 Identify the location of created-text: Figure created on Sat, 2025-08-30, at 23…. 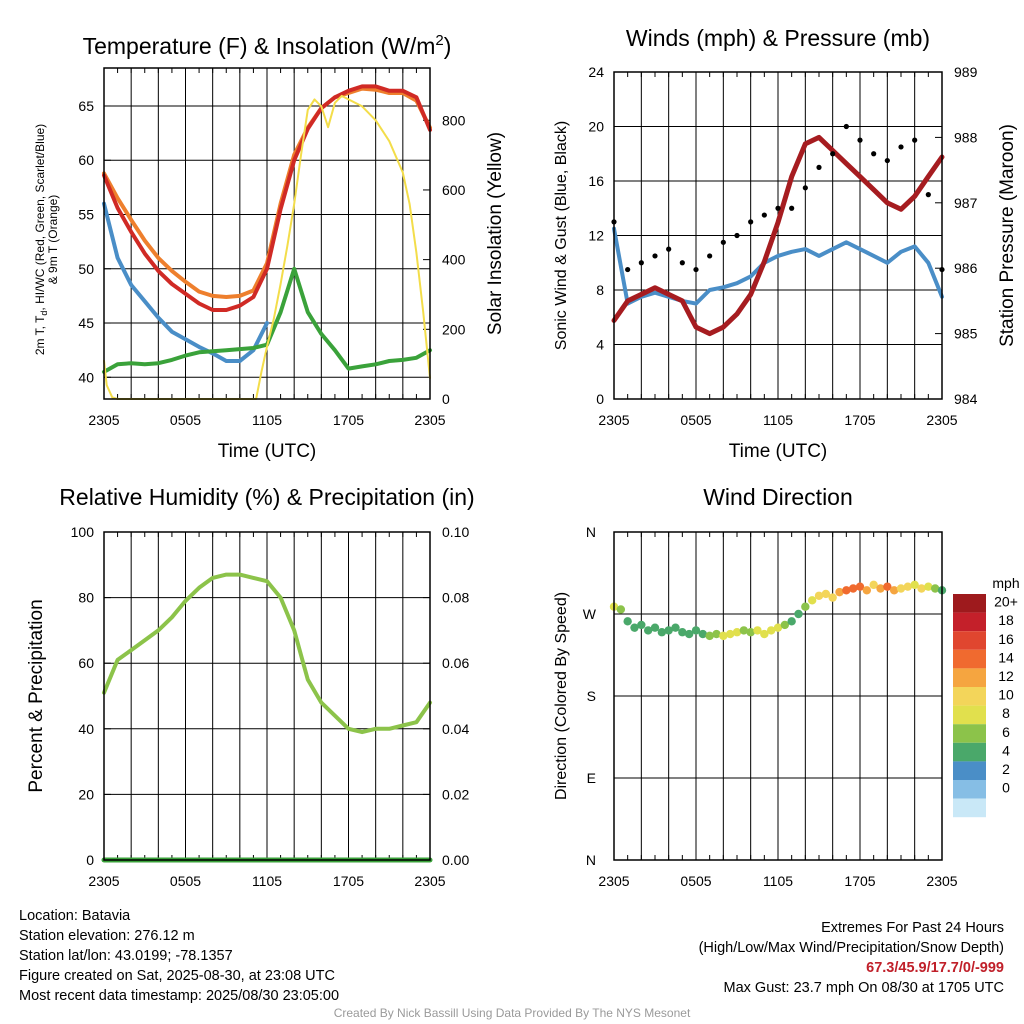
(177, 976).